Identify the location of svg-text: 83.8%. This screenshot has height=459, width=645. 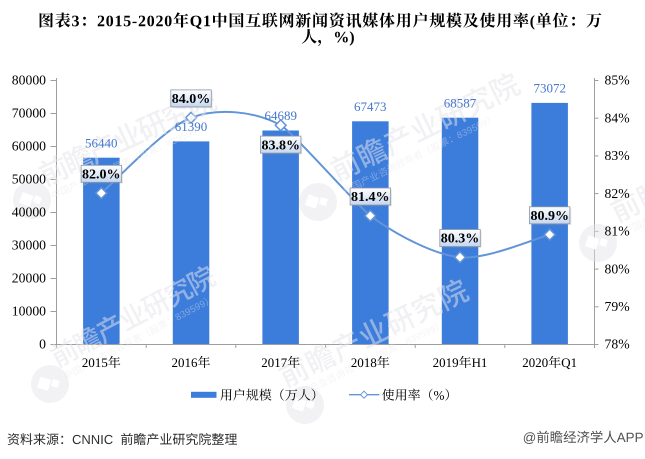
(280, 145).